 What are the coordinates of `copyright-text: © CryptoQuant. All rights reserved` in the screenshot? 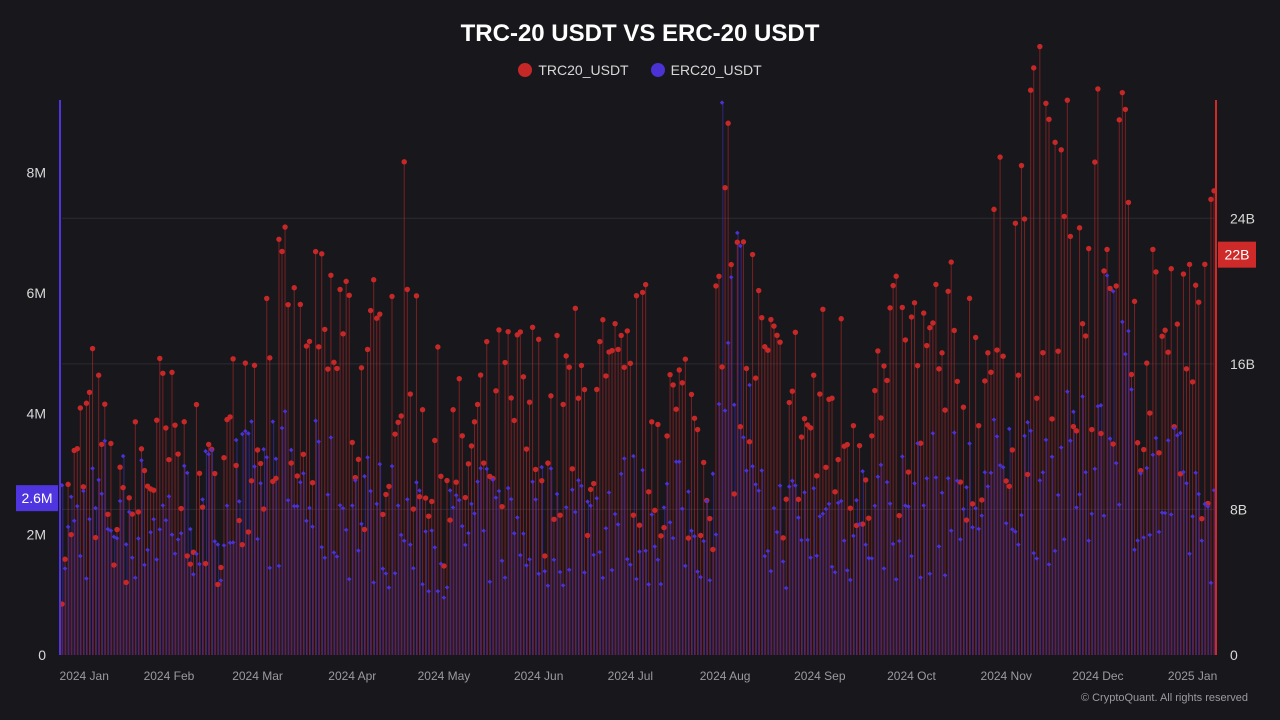 It's located at (1164, 698).